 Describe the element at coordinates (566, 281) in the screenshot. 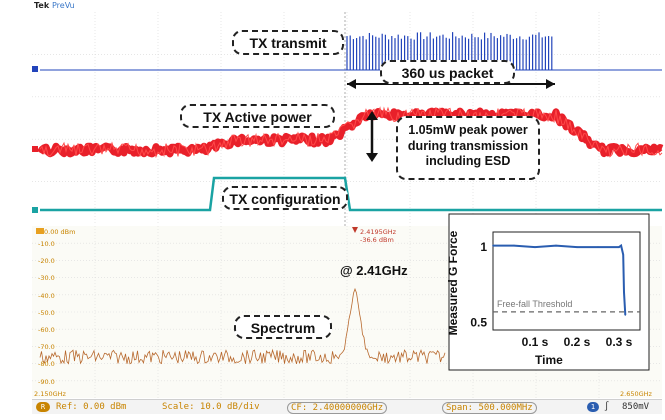

I see `gforce-axes` at that location.